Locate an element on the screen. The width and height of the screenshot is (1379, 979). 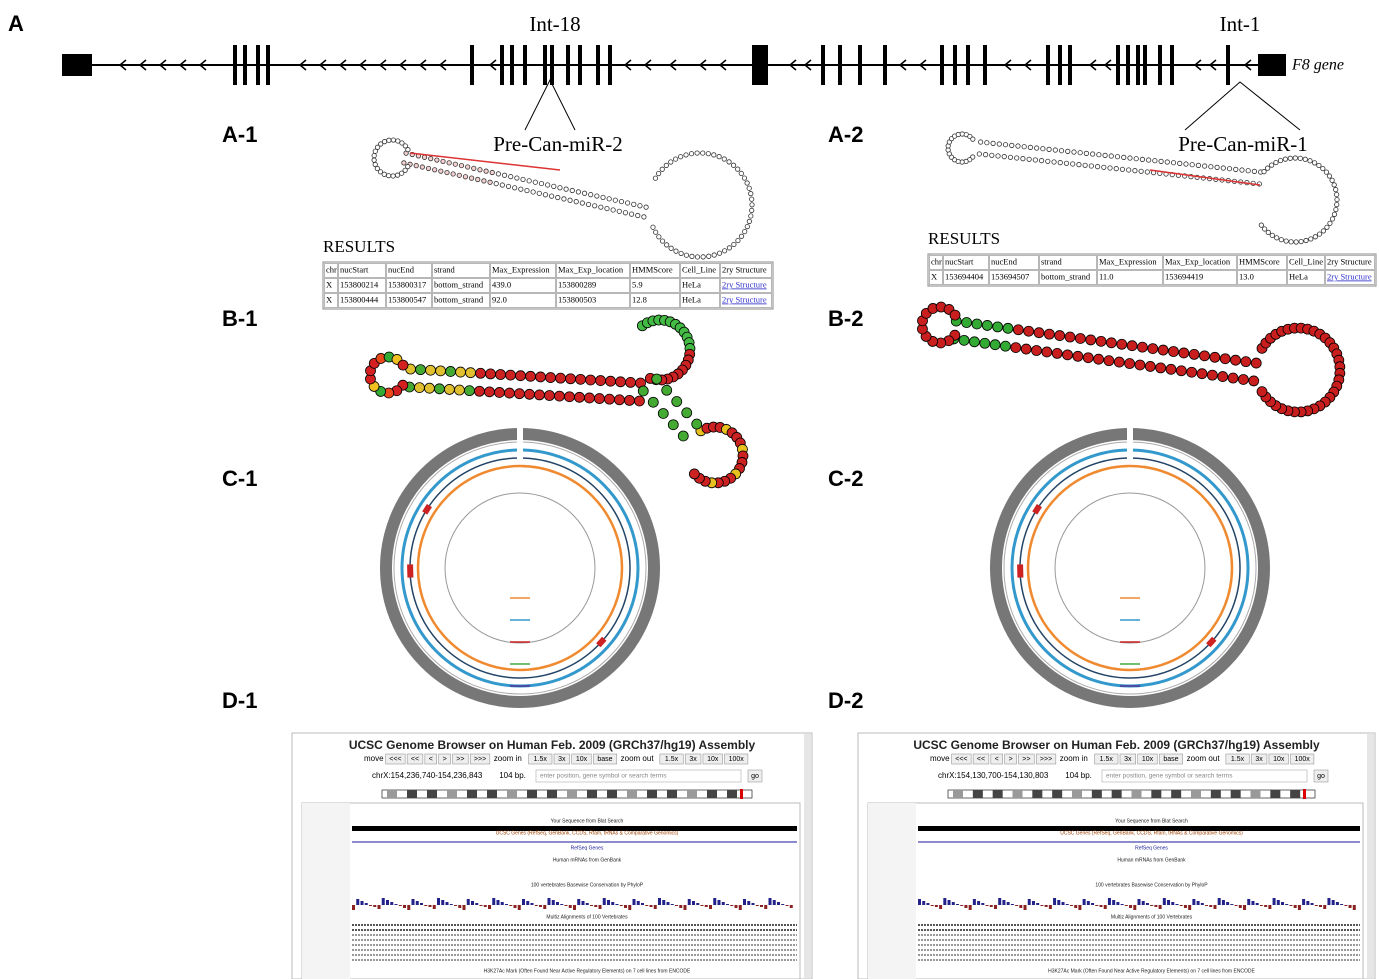
table-text: chr is located at coordinates (331, 269).